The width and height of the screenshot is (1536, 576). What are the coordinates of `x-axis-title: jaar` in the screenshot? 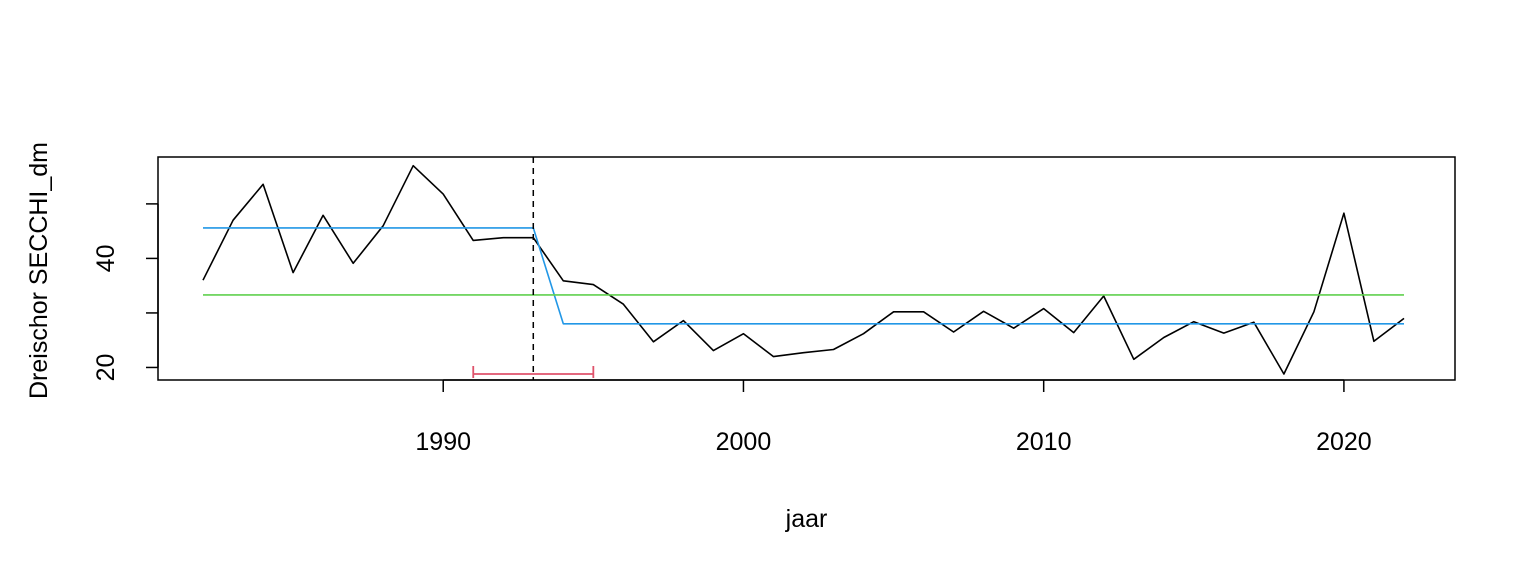 It's located at (806, 519).